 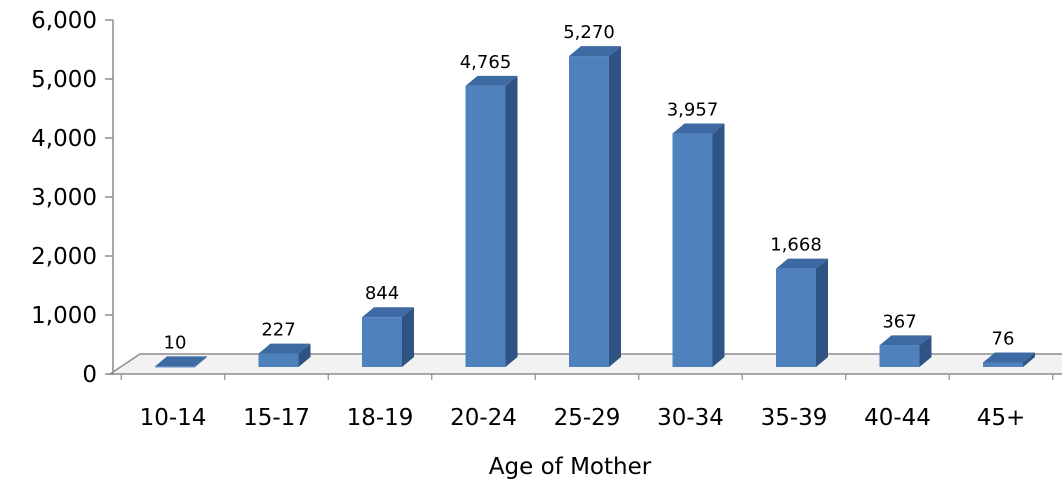 I want to click on y-tick-label: 6,000, so click(x=64, y=21).